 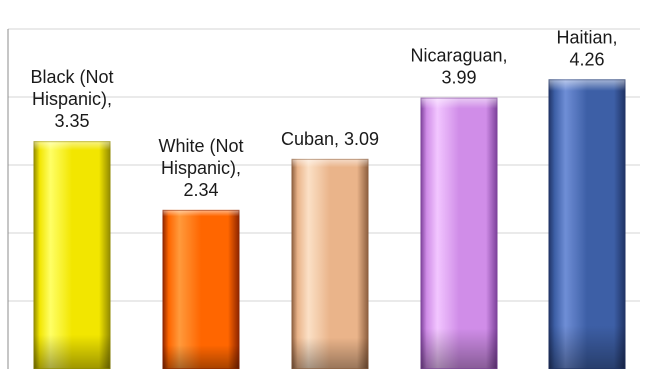 What do you see at coordinates (200, 190) in the screenshot?
I see `data-label-line: 2.34` at bounding box center [200, 190].